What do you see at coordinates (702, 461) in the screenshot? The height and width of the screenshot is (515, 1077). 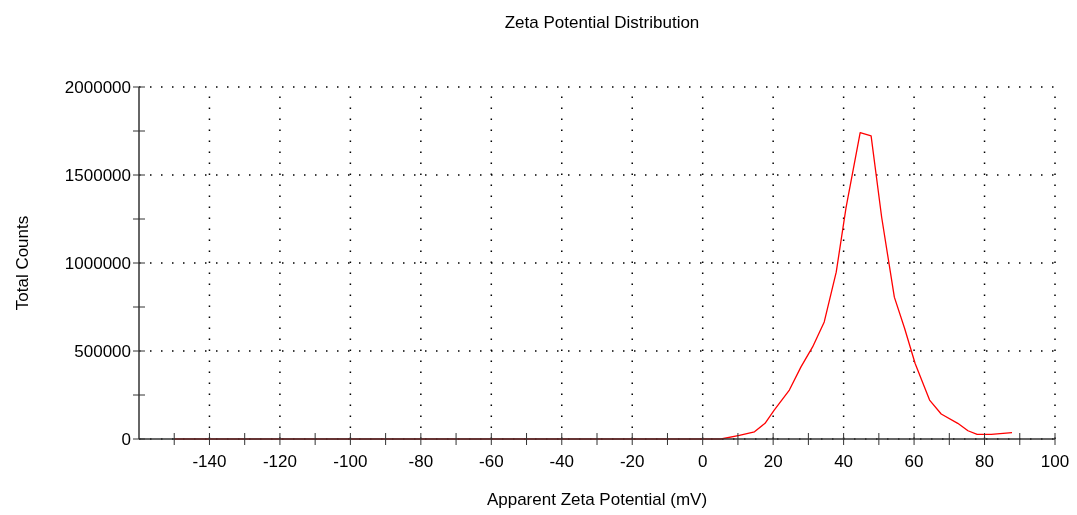 I see `x-tick-label: 0` at bounding box center [702, 461].